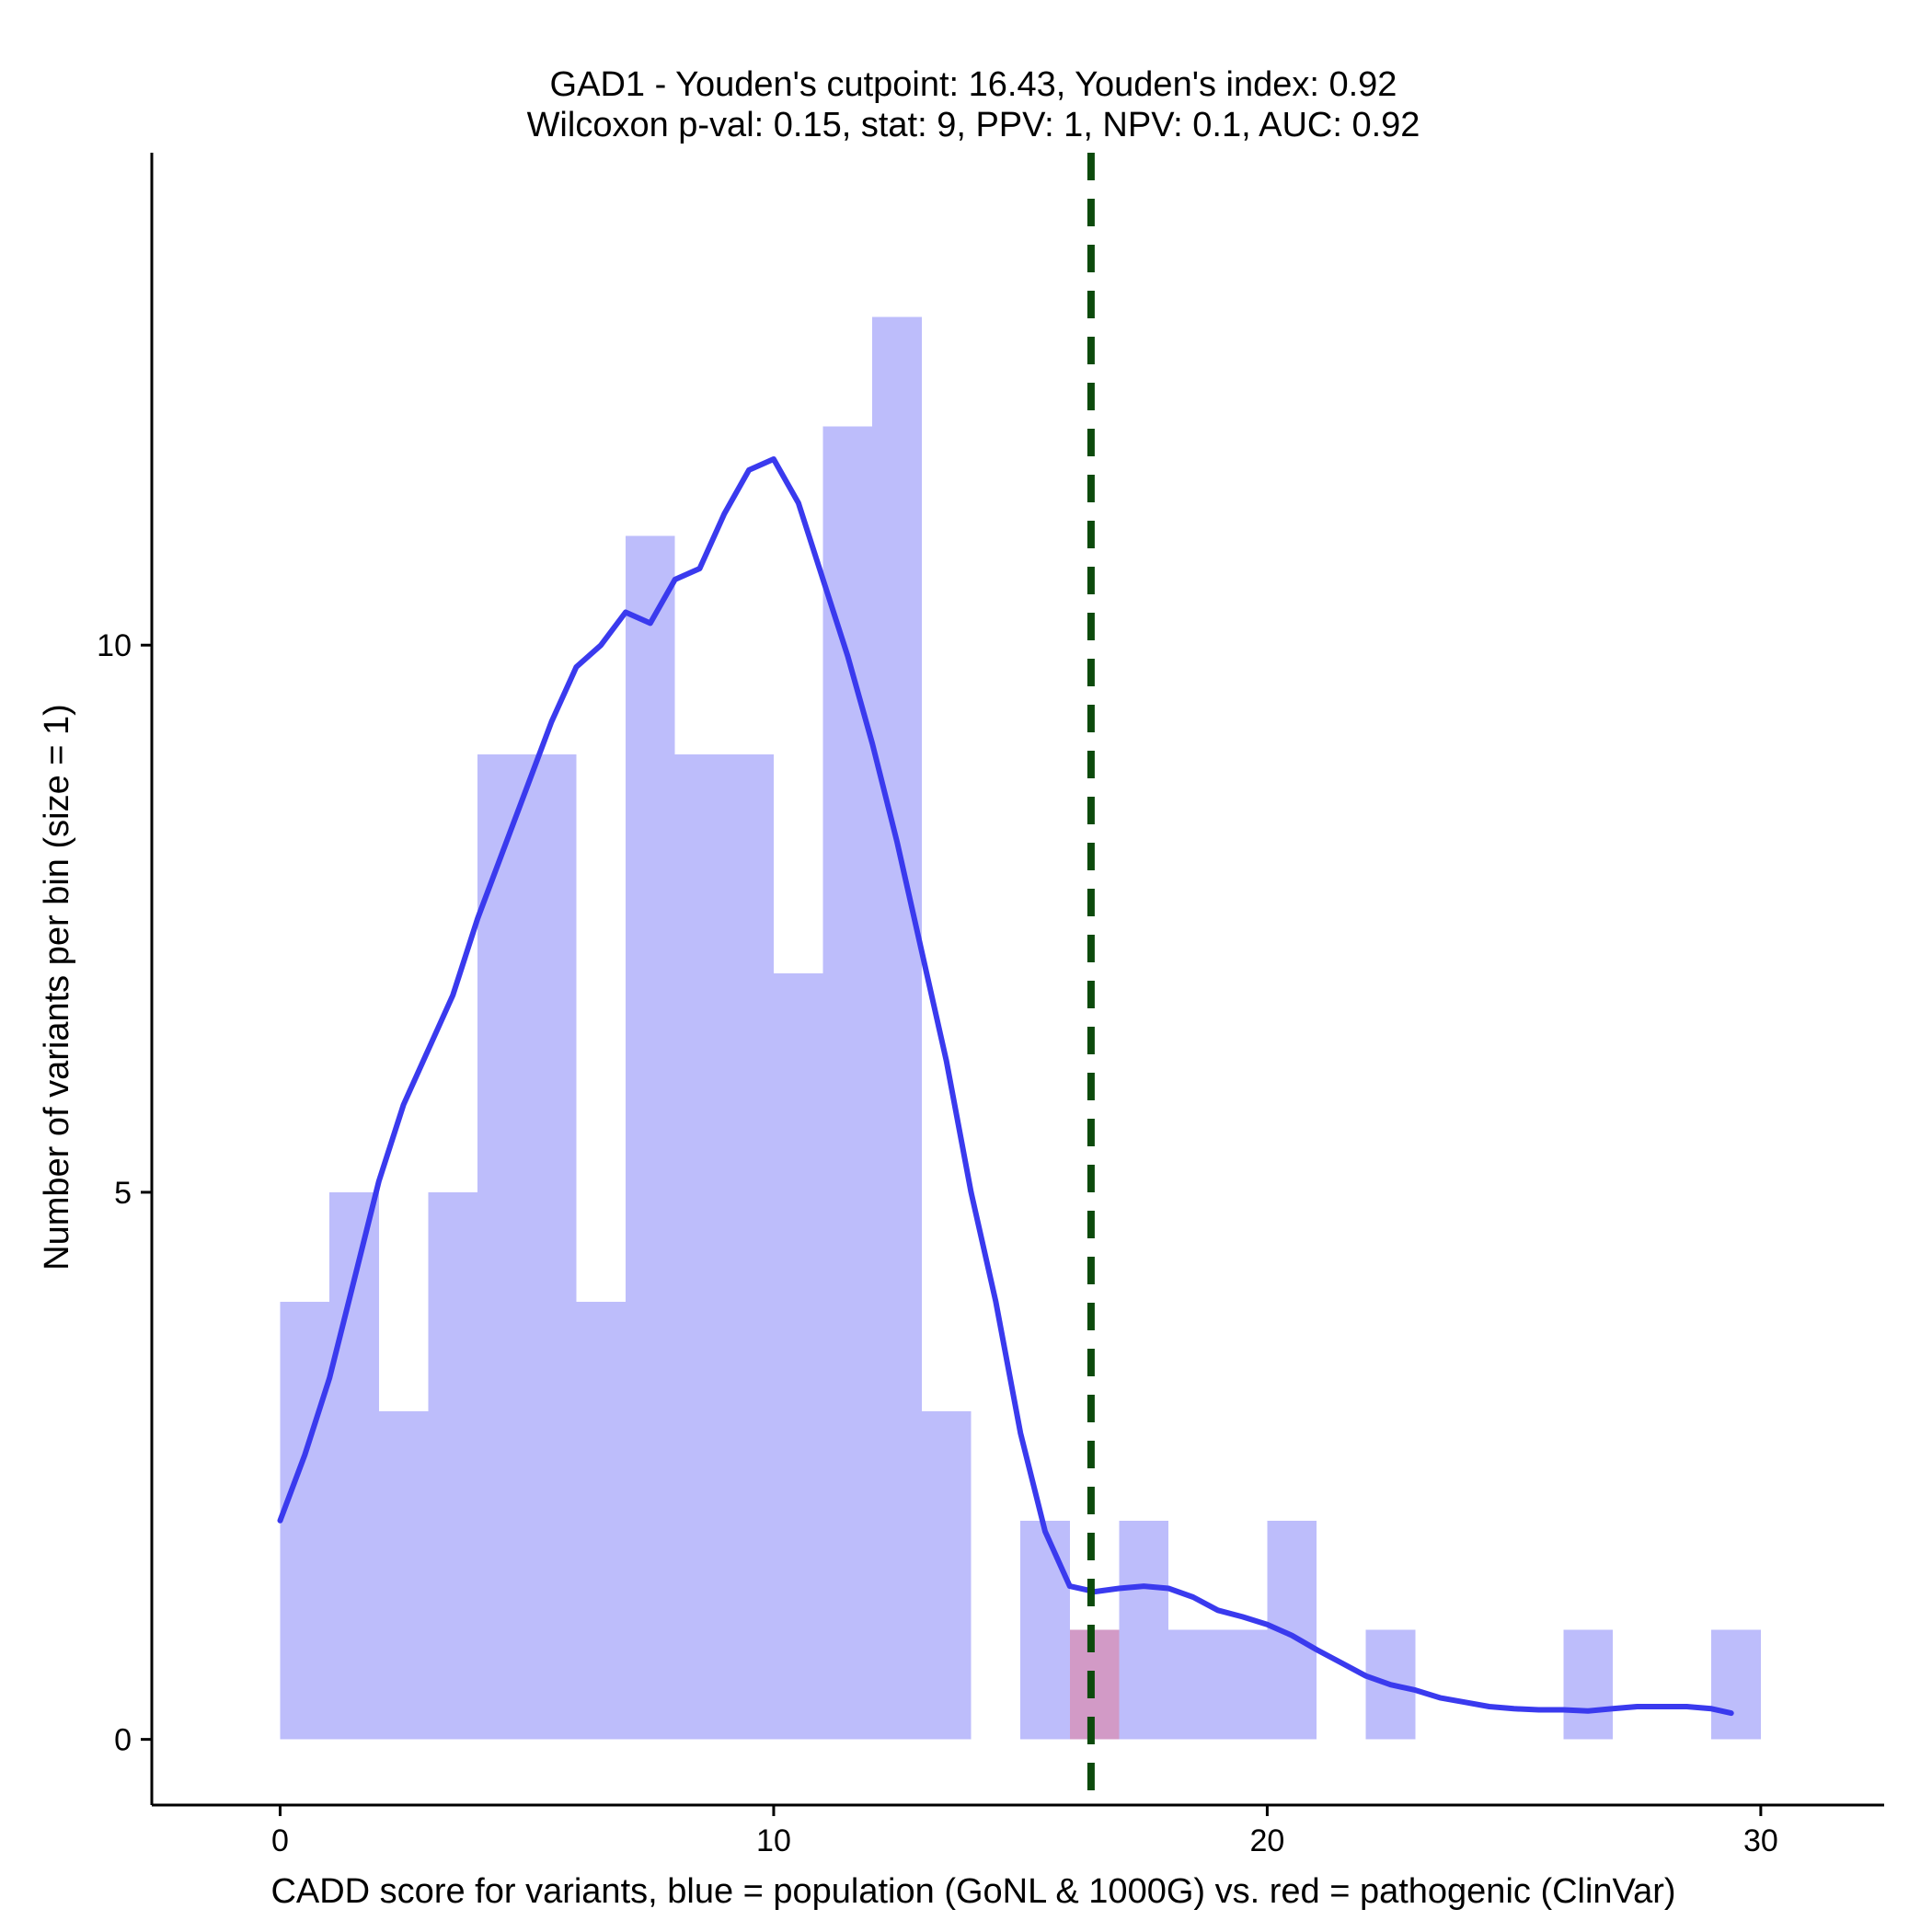  Describe the element at coordinates (1267, 1840) in the screenshot. I see `x-tick-label-20: 20` at that location.